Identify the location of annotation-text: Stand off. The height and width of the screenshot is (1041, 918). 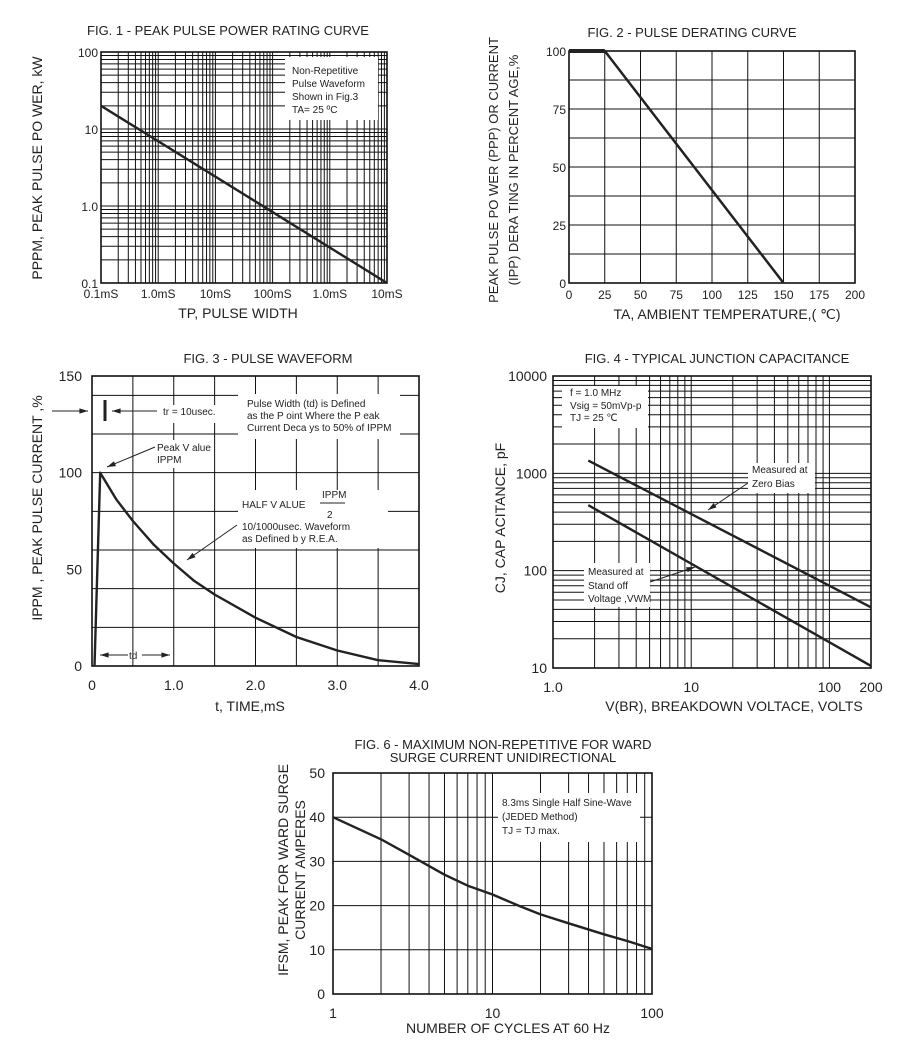
(608, 586).